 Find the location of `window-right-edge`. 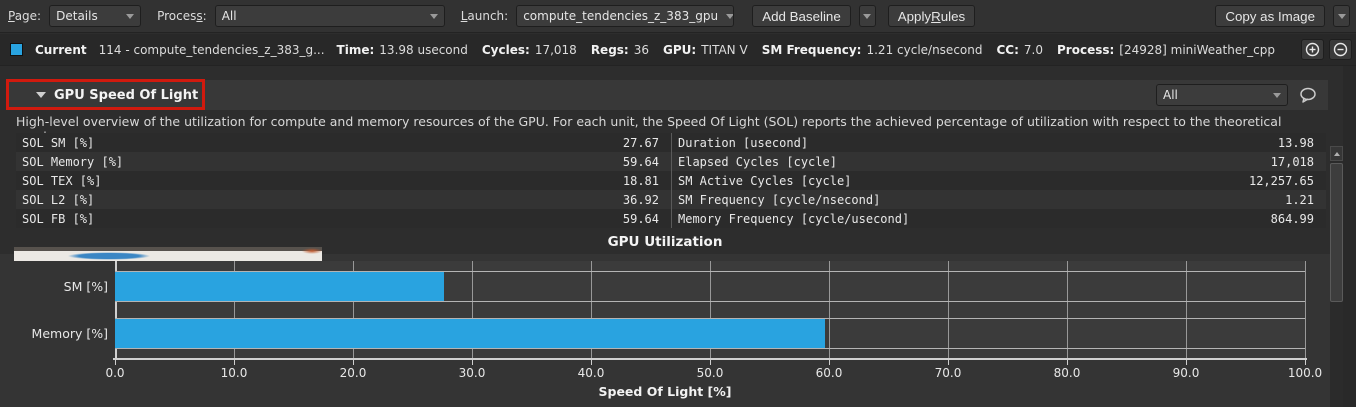

window-right-edge is located at coordinates (1349, 236).